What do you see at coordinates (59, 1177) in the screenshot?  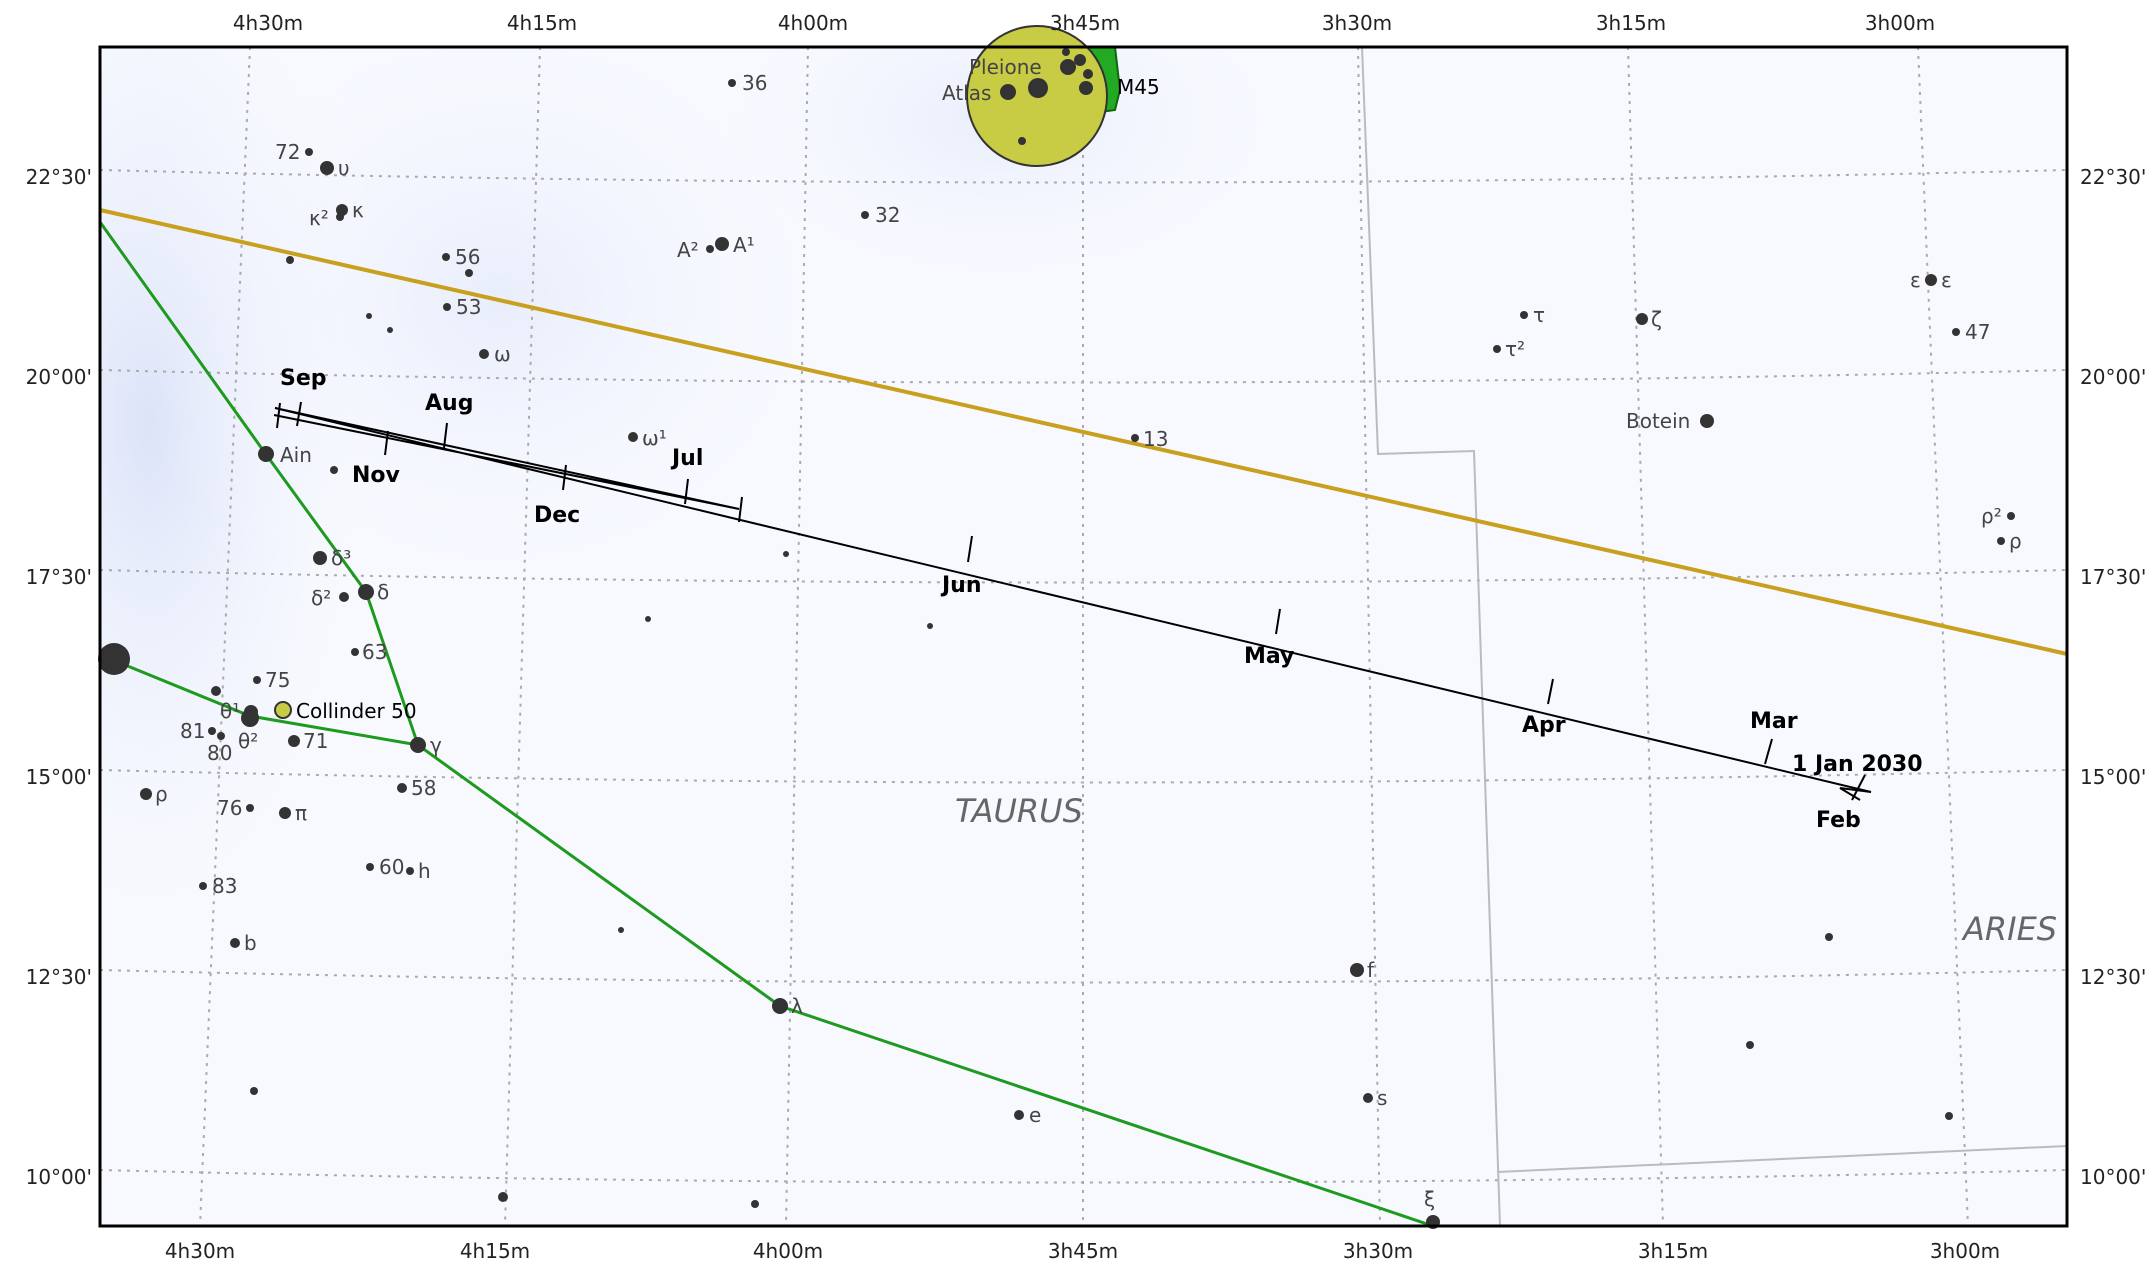 I see `left-dec-label: 10°00'` at bounding box center [59, 1177].